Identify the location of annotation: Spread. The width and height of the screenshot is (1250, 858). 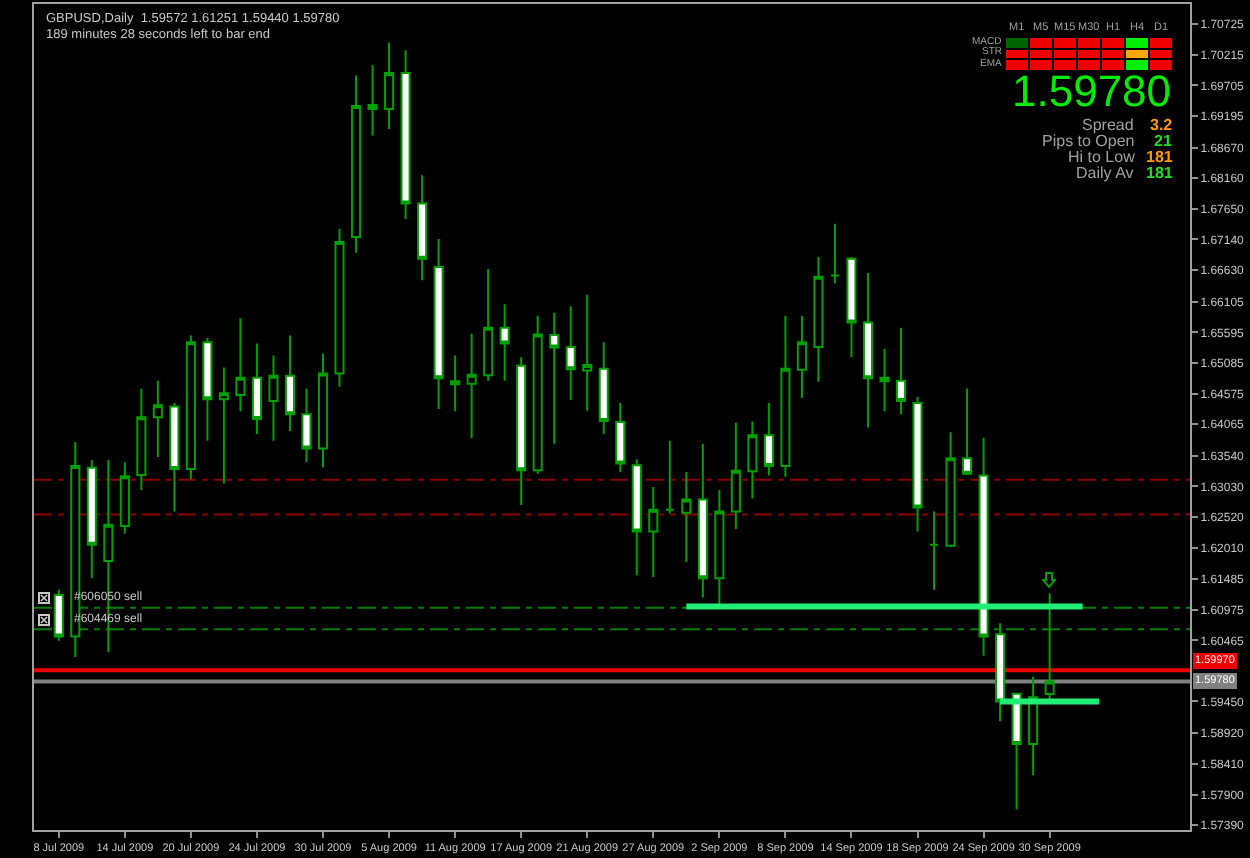
(1108, 125).